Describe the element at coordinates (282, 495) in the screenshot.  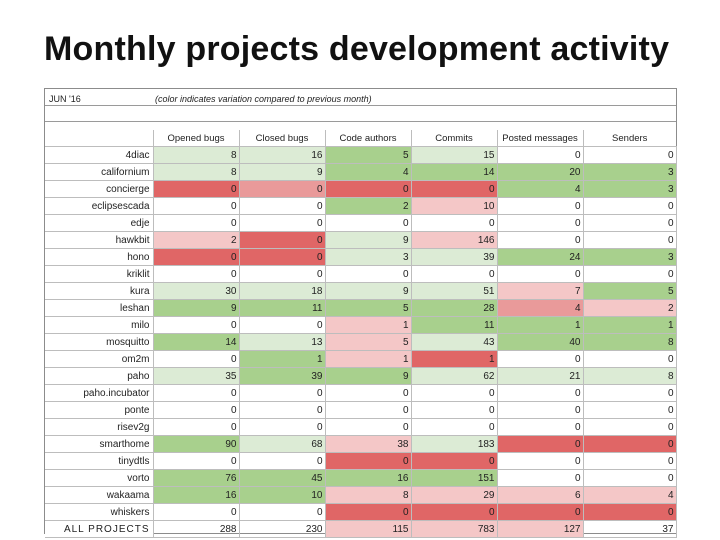
I see `value-cell: 10` at that location.